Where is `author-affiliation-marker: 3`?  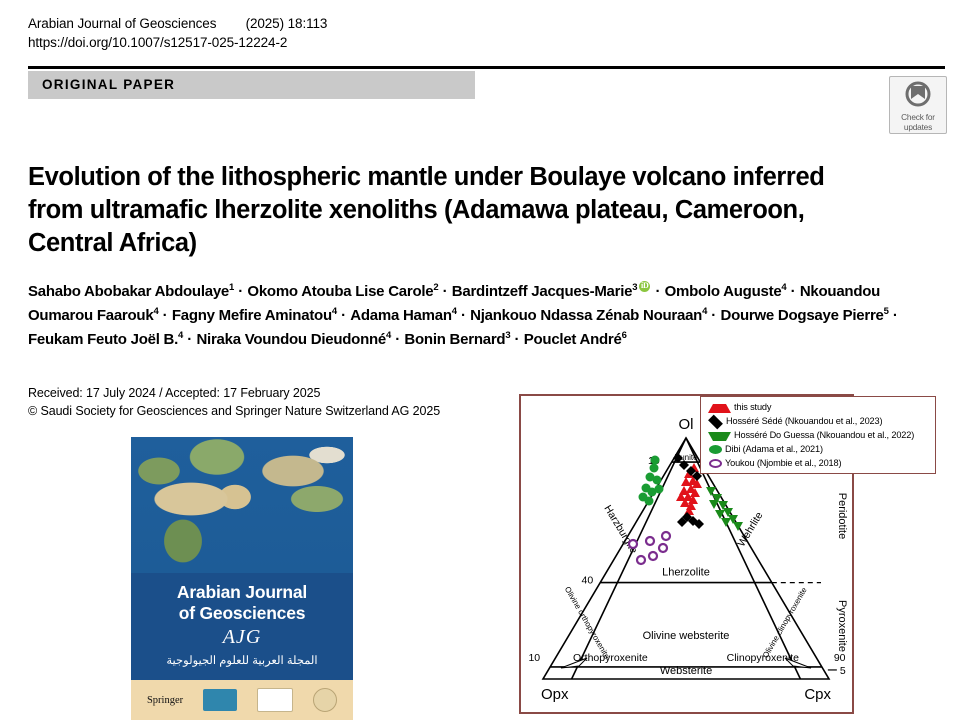 author-affiliation-marker: 3 is located at coordinates (508, 335).